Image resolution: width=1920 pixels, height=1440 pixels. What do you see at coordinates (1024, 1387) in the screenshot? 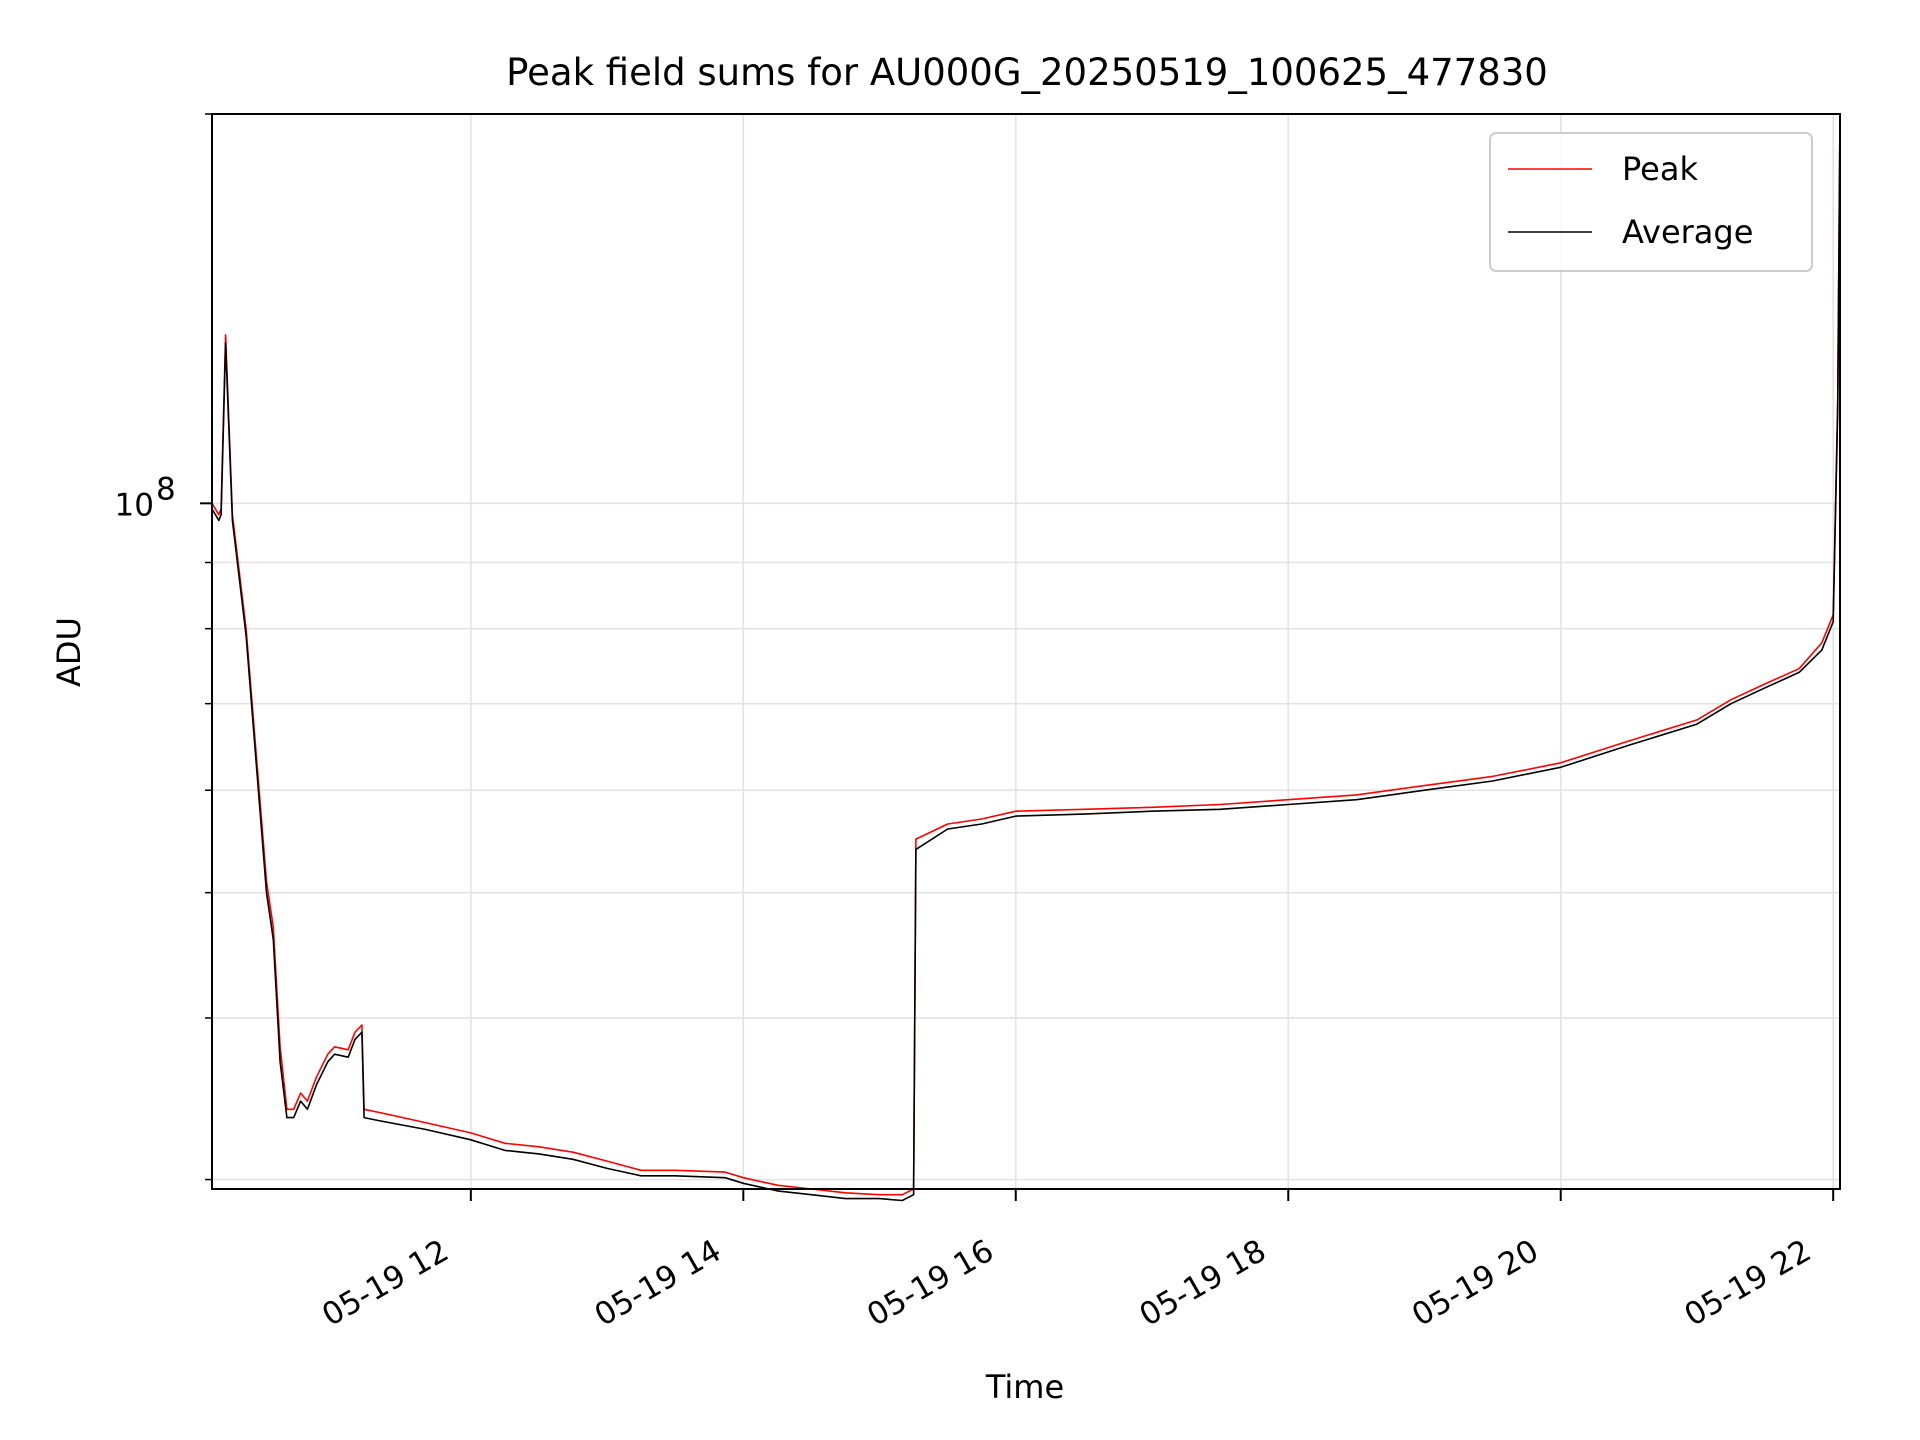
I see `x-axis-label: Time` at bounding box center [1024, 1387].